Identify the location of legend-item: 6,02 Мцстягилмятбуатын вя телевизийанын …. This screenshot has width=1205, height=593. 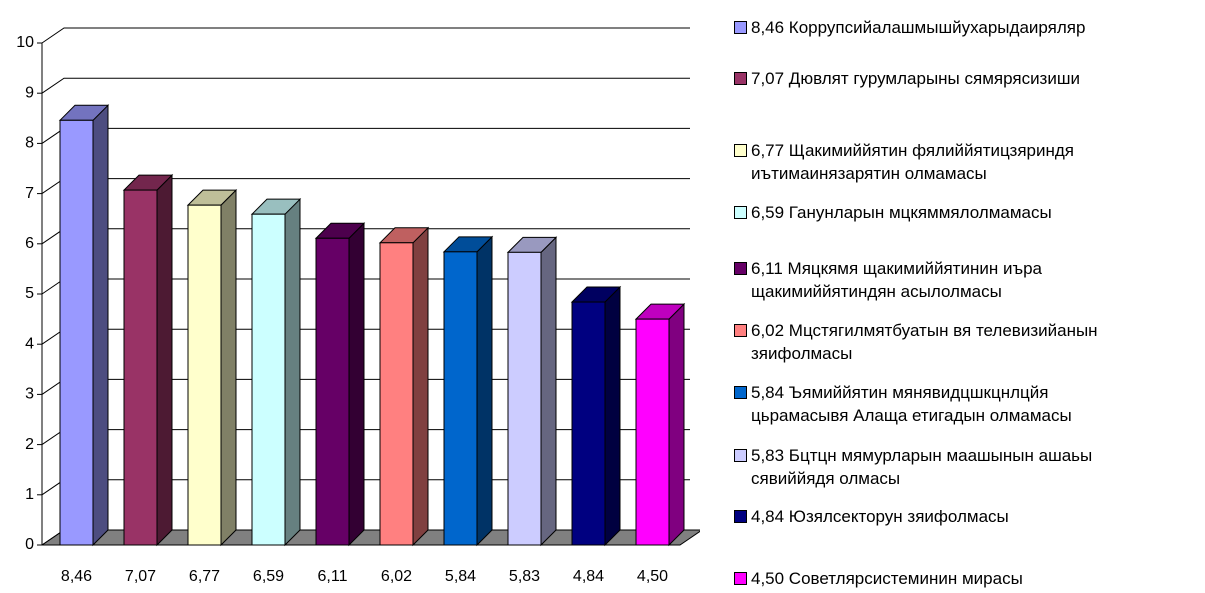
(969, 342).